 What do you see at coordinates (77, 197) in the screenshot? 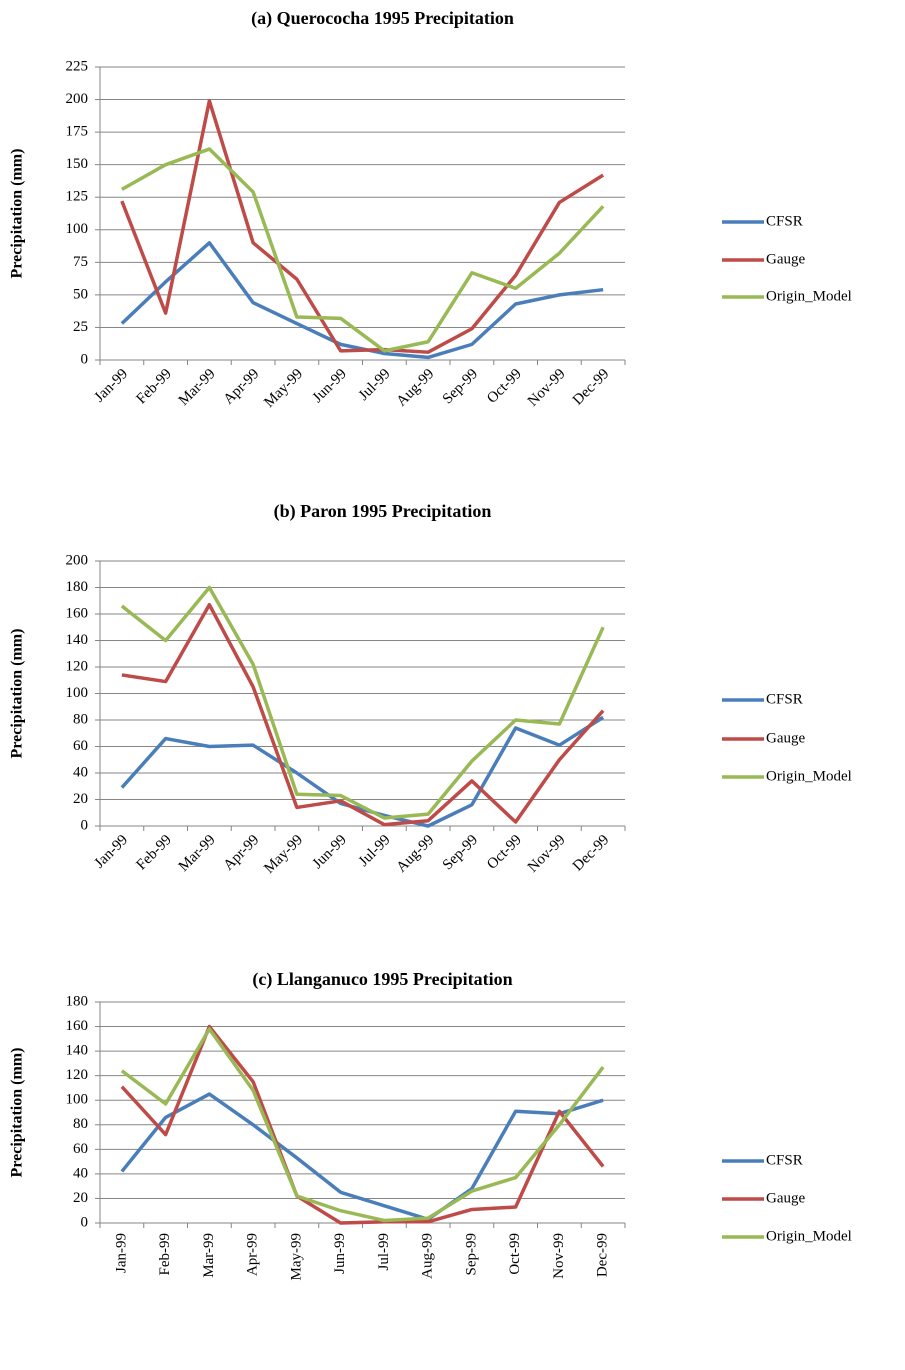
I see `y-tick-label: 125` at bounding box center [77, 197].